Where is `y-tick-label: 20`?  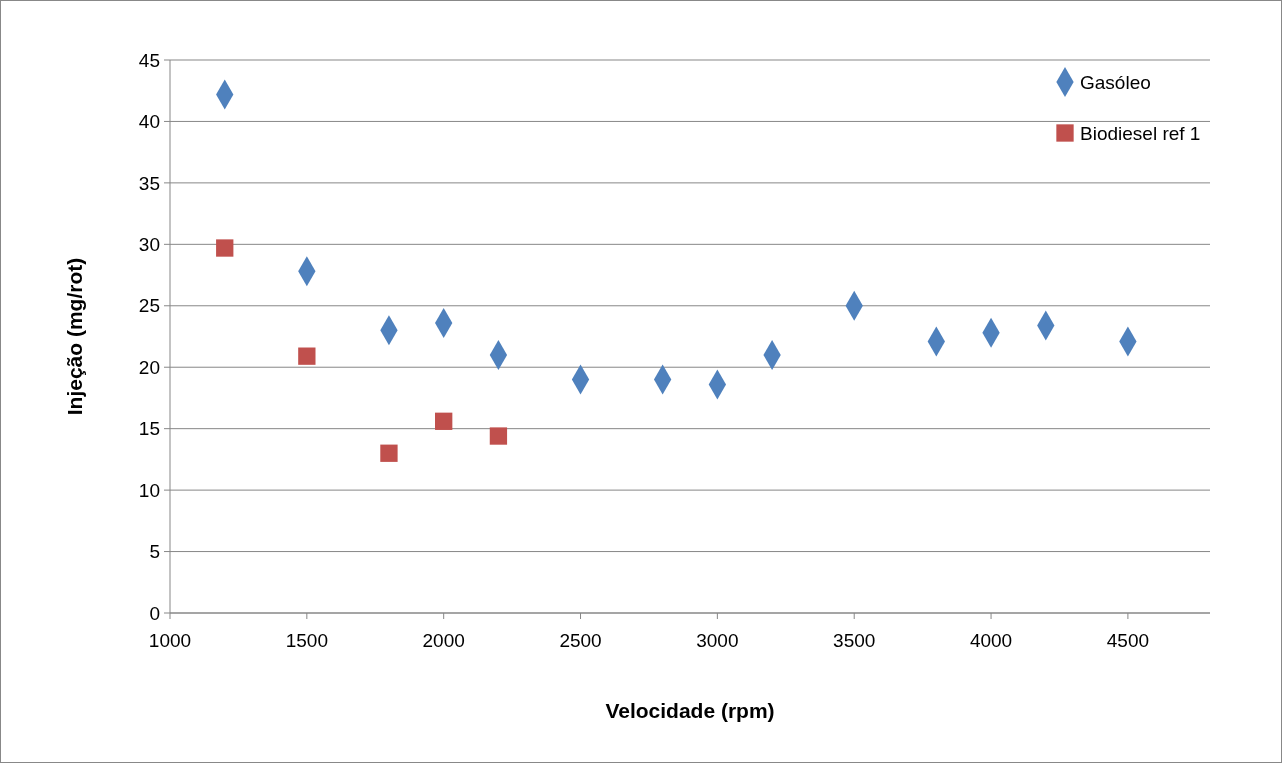
y-tick-label: 20 is located at coordinates (149, 367).